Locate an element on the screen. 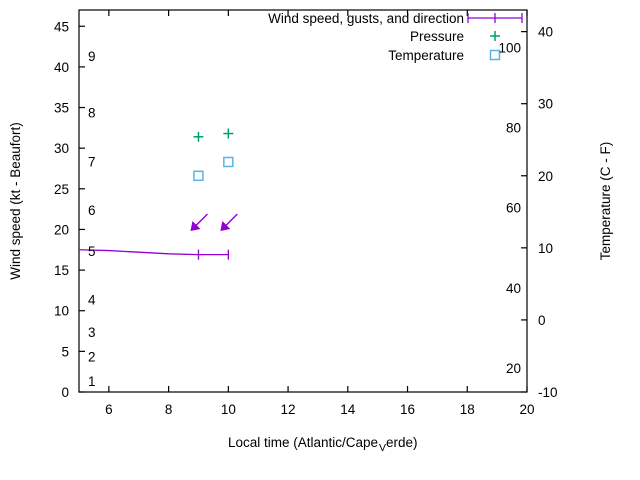  x-tick-label: 16 is located at coordinates (407, 409).